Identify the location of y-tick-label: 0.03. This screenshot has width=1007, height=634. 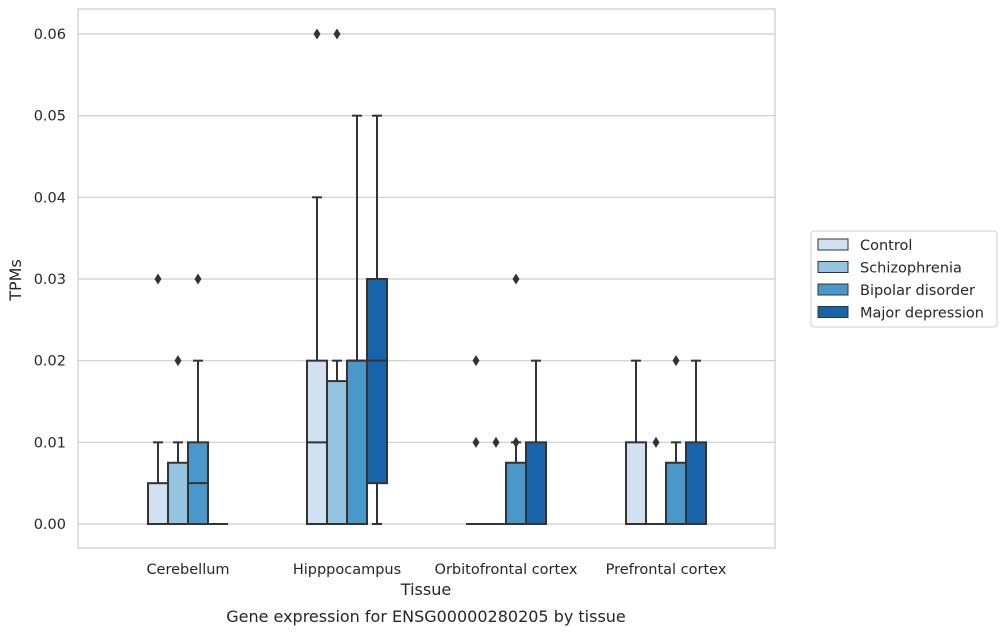
(50, 280).